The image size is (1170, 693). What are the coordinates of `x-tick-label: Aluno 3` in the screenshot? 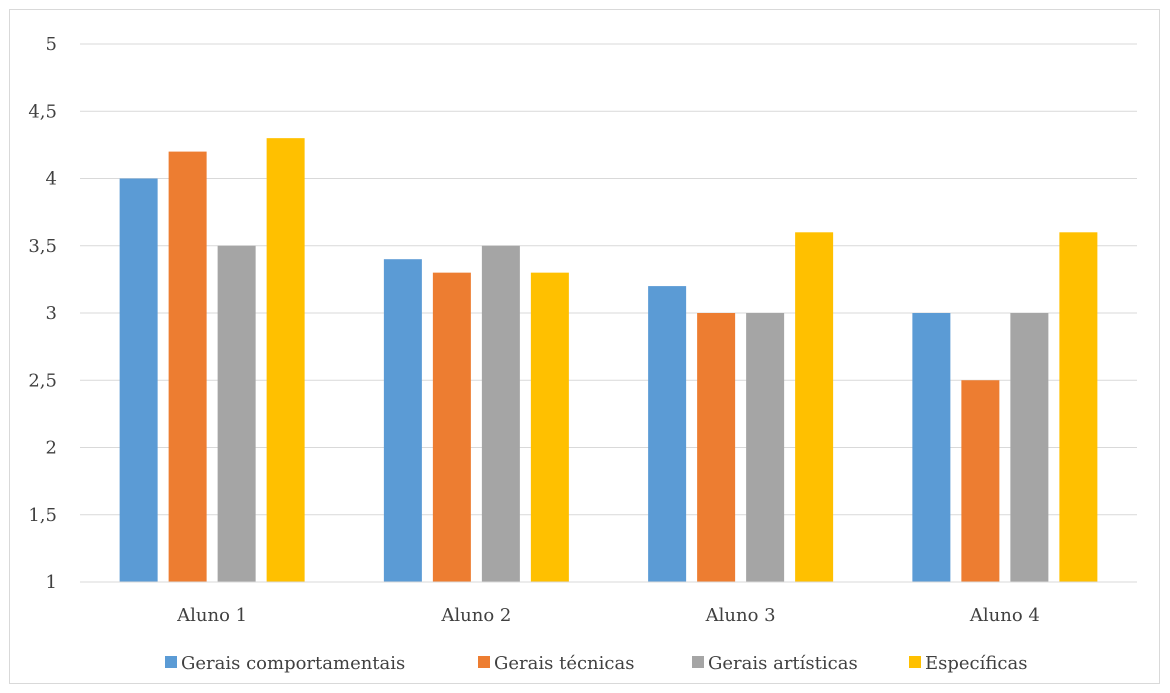 It's located at (740, 615).